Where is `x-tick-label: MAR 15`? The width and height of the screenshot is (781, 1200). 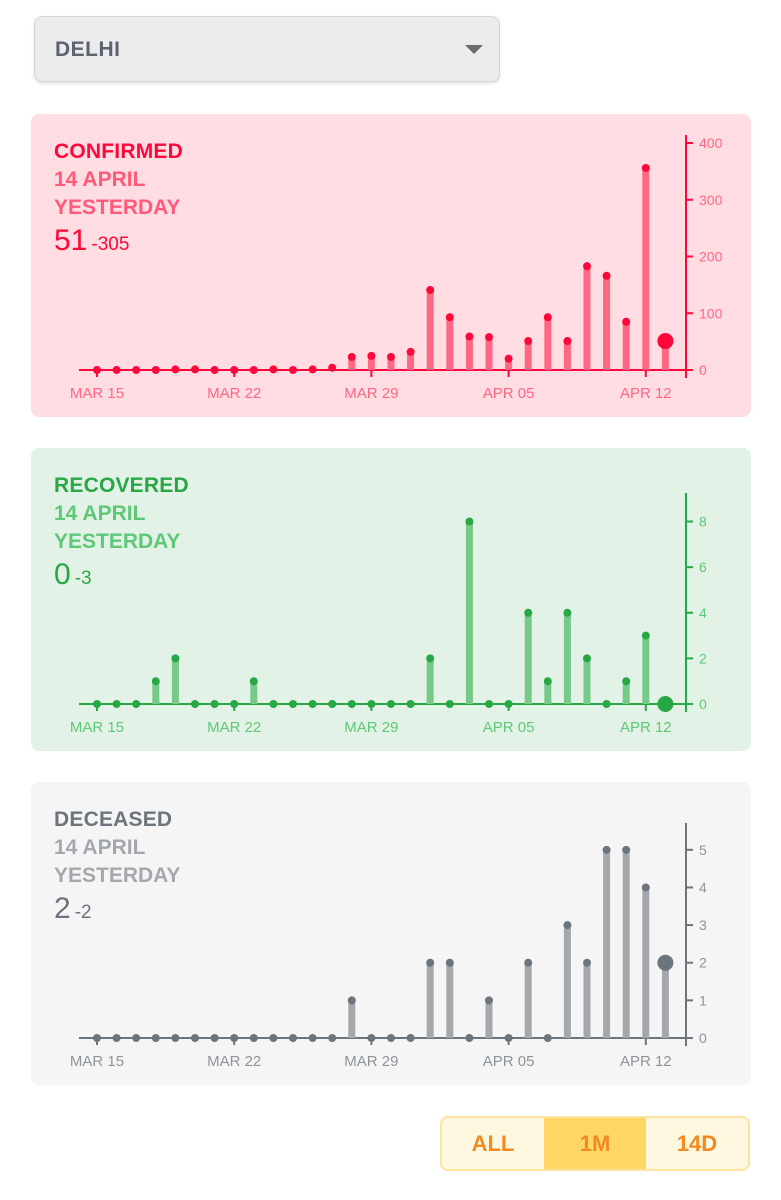
x-tick-label: MAR 15 is located at coordinates (97, 1061).